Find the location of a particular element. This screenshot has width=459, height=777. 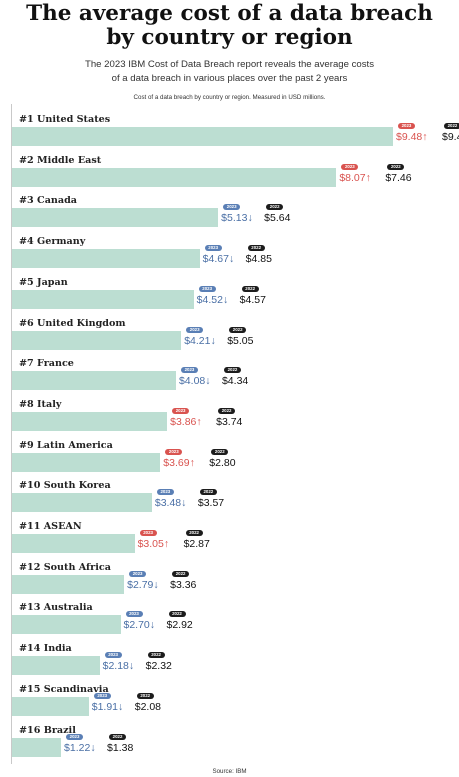

bar-row: #10 South Korea 2023 2022 $3.48↓ $3.57 is located at coordinates (229, 500).